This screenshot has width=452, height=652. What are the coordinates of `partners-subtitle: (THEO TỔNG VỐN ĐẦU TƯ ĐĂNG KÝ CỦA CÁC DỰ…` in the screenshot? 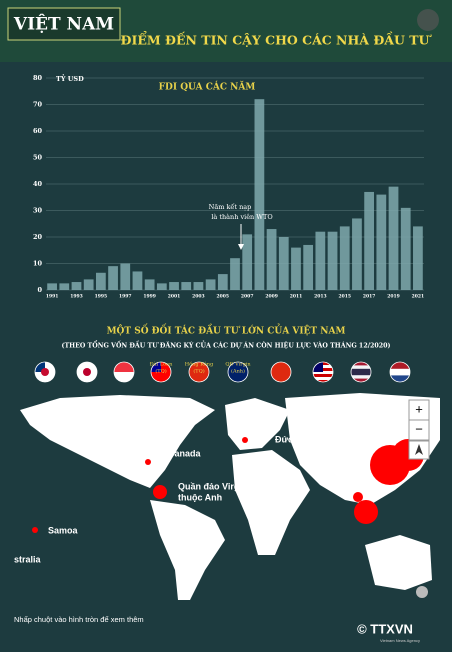 It's located at (225, 345).